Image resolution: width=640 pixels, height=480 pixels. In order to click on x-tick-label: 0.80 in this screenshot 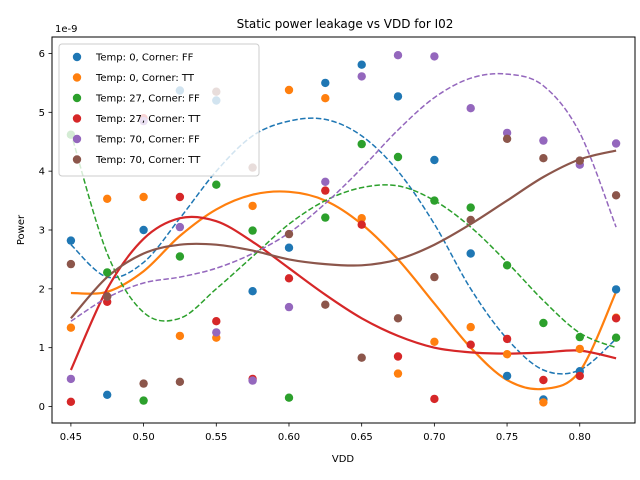, I will do `click(580, 437)`.